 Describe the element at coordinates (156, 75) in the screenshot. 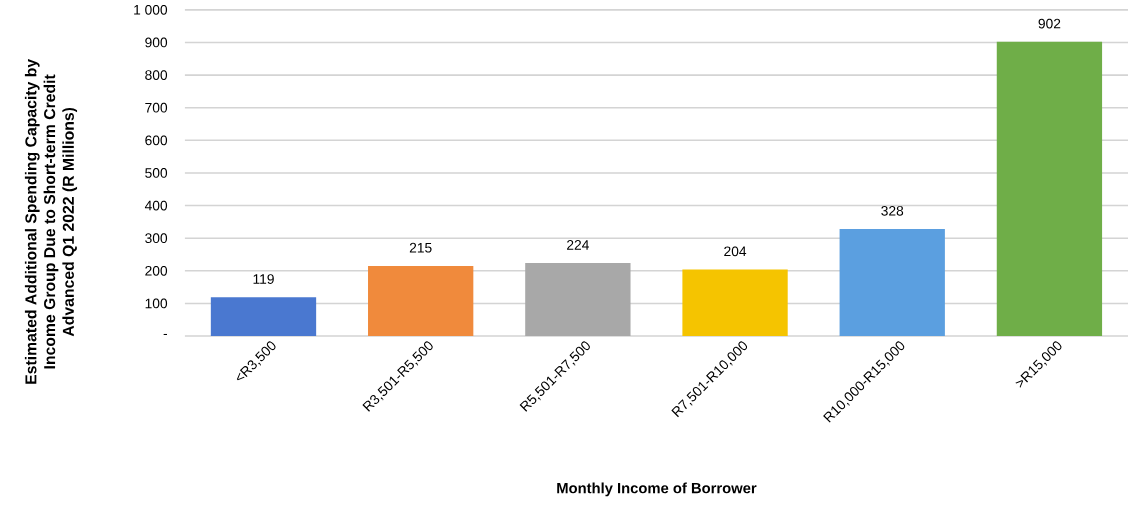

I see `y-tick-label: 800` at that location.